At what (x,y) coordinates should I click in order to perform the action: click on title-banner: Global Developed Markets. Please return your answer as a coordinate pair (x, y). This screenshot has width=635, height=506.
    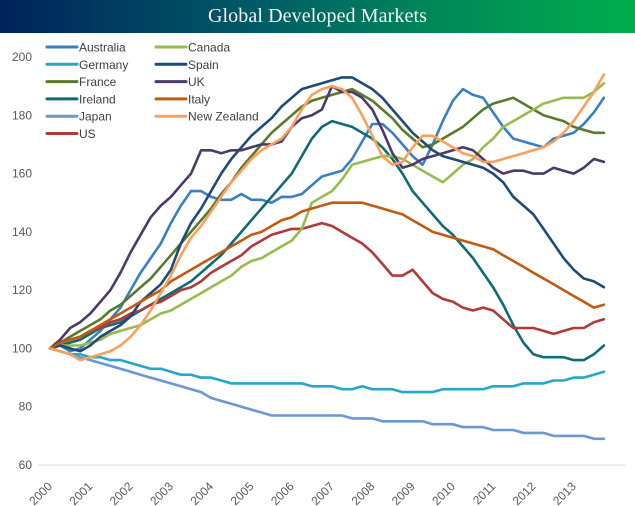
    Looking at the image, I should click on (317, 16).